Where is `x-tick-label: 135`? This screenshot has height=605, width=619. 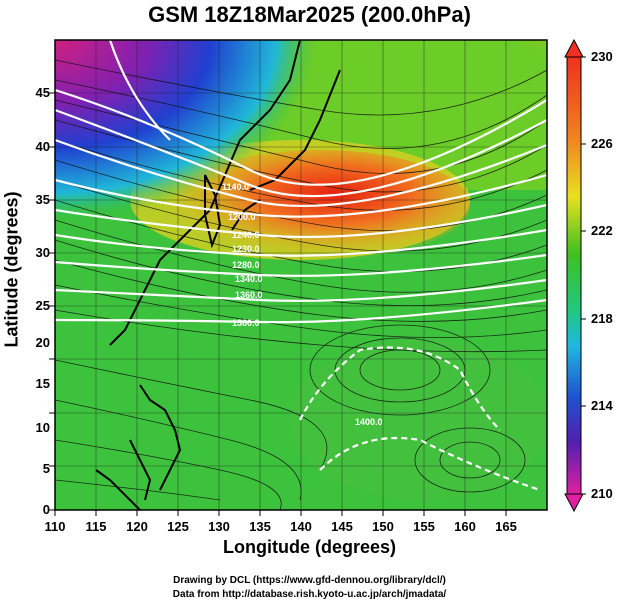
x-tick-label: 135 is located at coordinates (260, 526).